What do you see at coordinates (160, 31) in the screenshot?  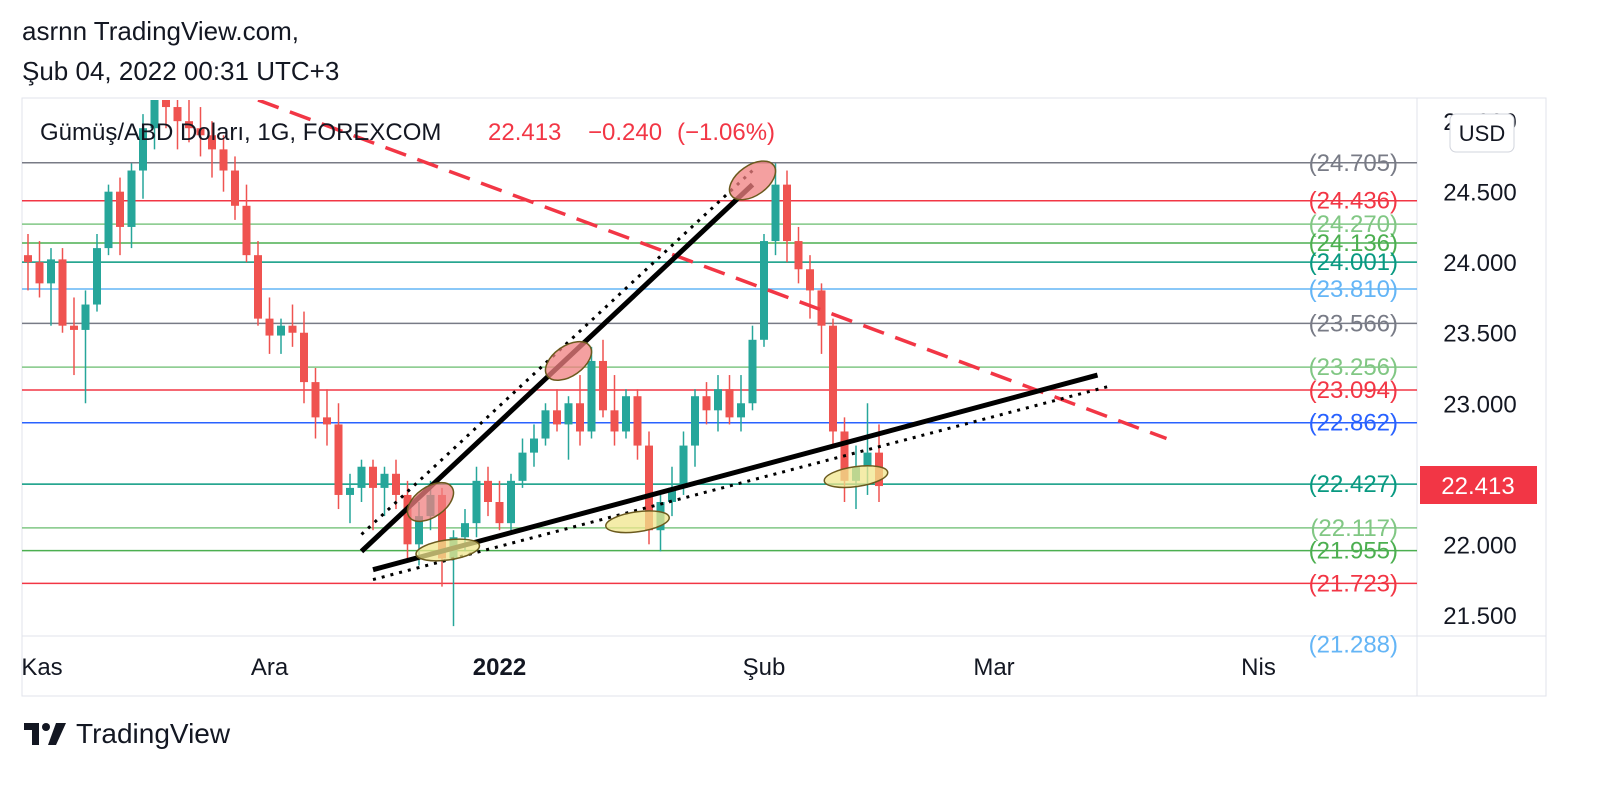 I see `author-line: asrnn TradingView.com,` at bounding box center [160, 31].